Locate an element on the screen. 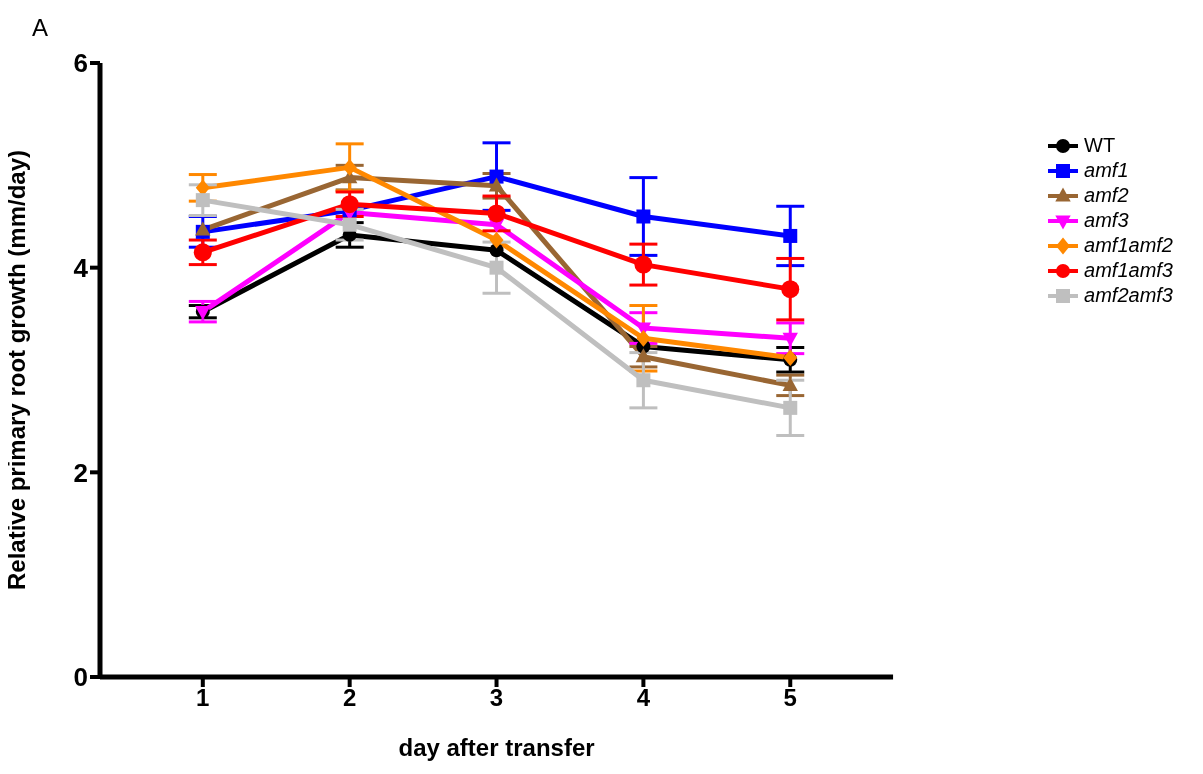 The width and height of the screenshot is (1203, 774). legend-label: amf1amf2 is located at coordinates (1128, 245).